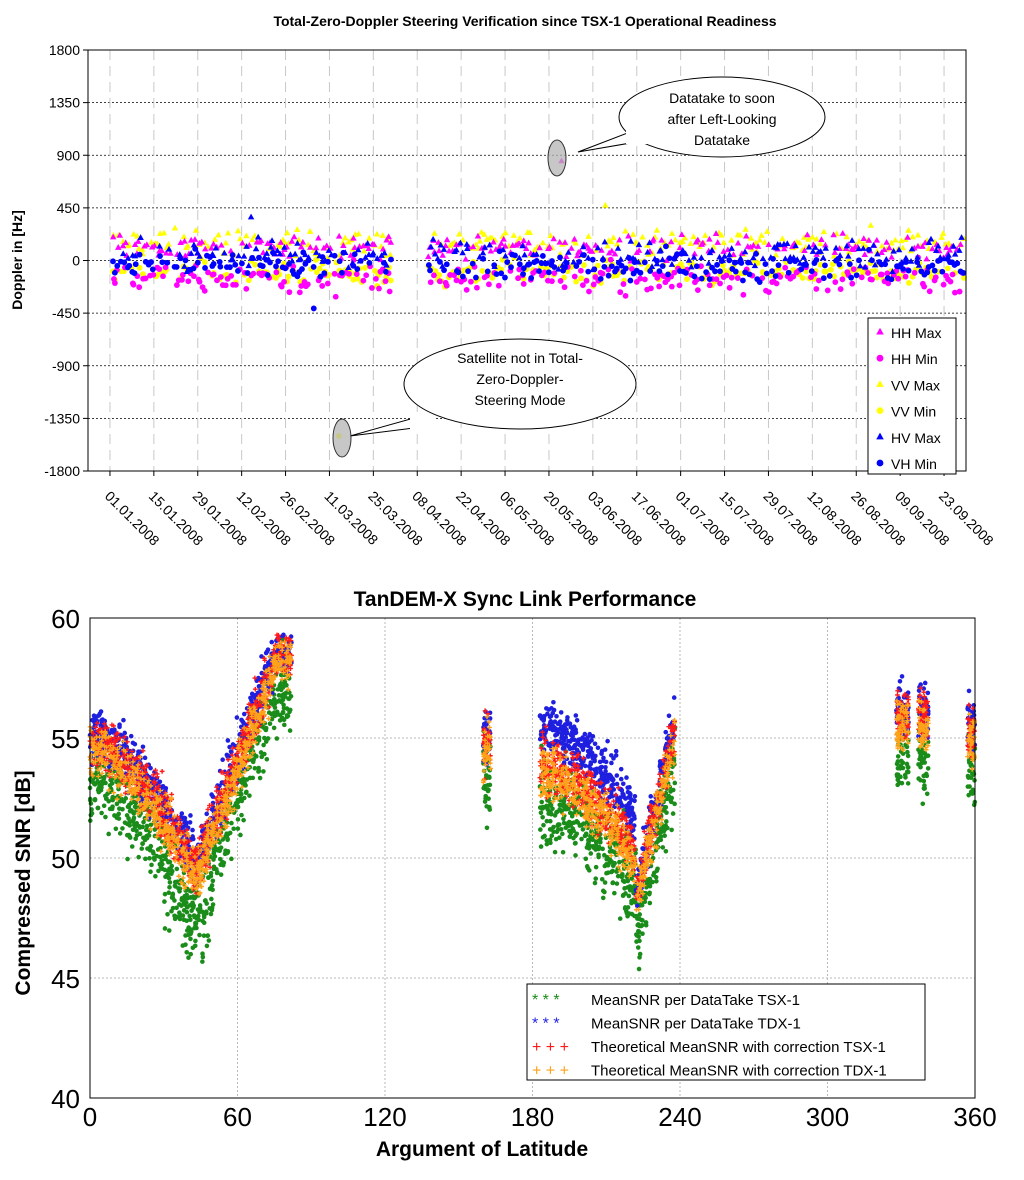 The width and height of the screenshot is (1024, 1180). I want to click on doppler-legend-label: VV Max, so click(915, 385).